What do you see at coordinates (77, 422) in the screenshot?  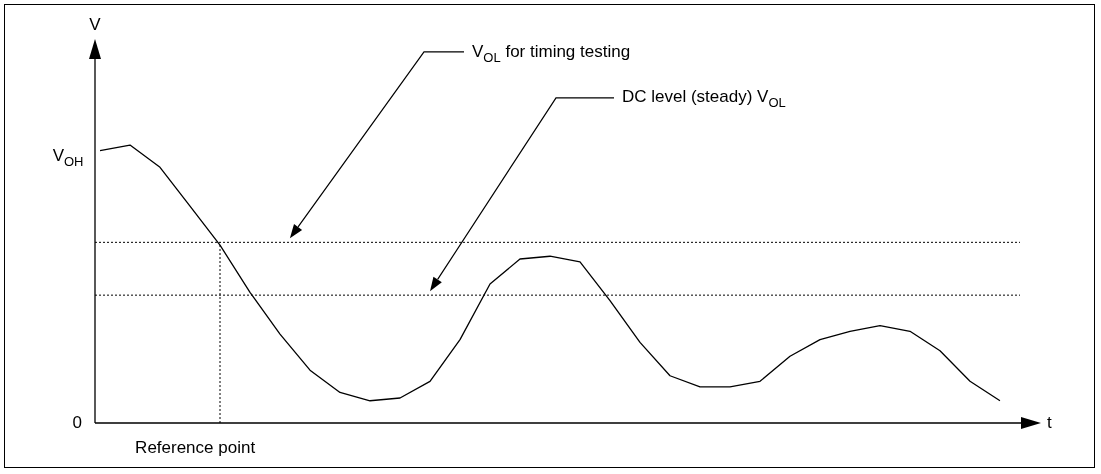 I see `text: 0` at bounding box center [77, 422].